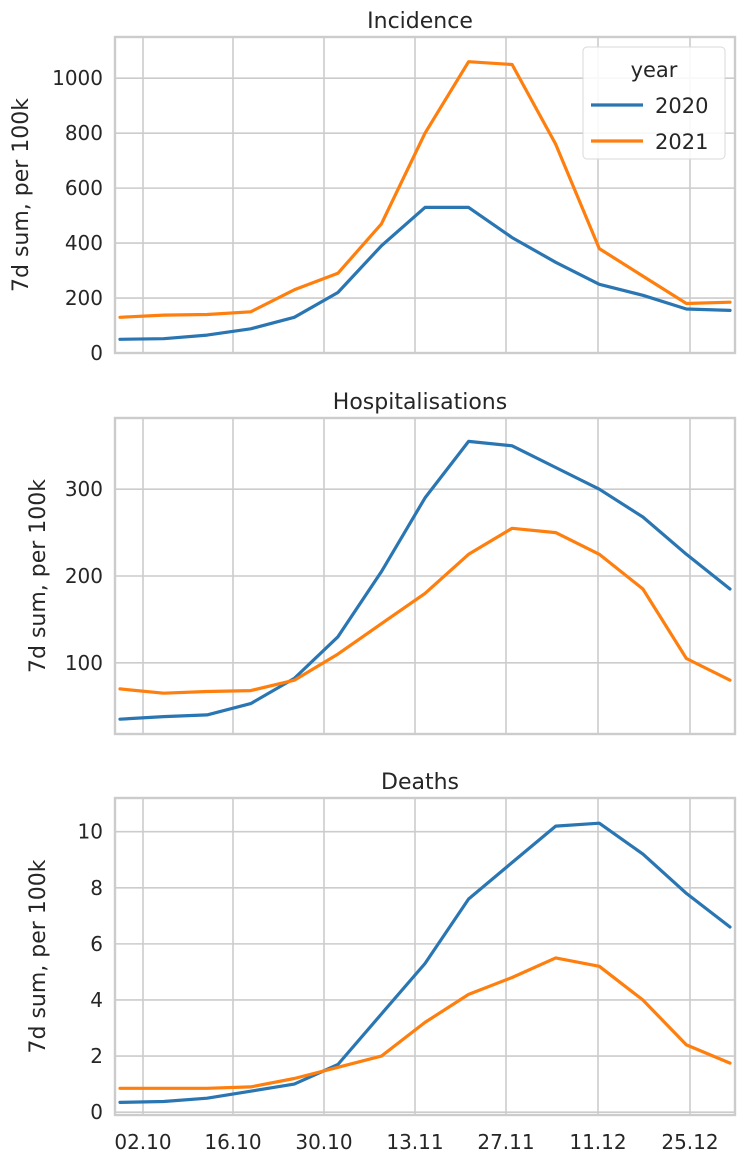 This screenshot has height=1165, width=745. I want to click on series-line-2020, so click(425, 273).